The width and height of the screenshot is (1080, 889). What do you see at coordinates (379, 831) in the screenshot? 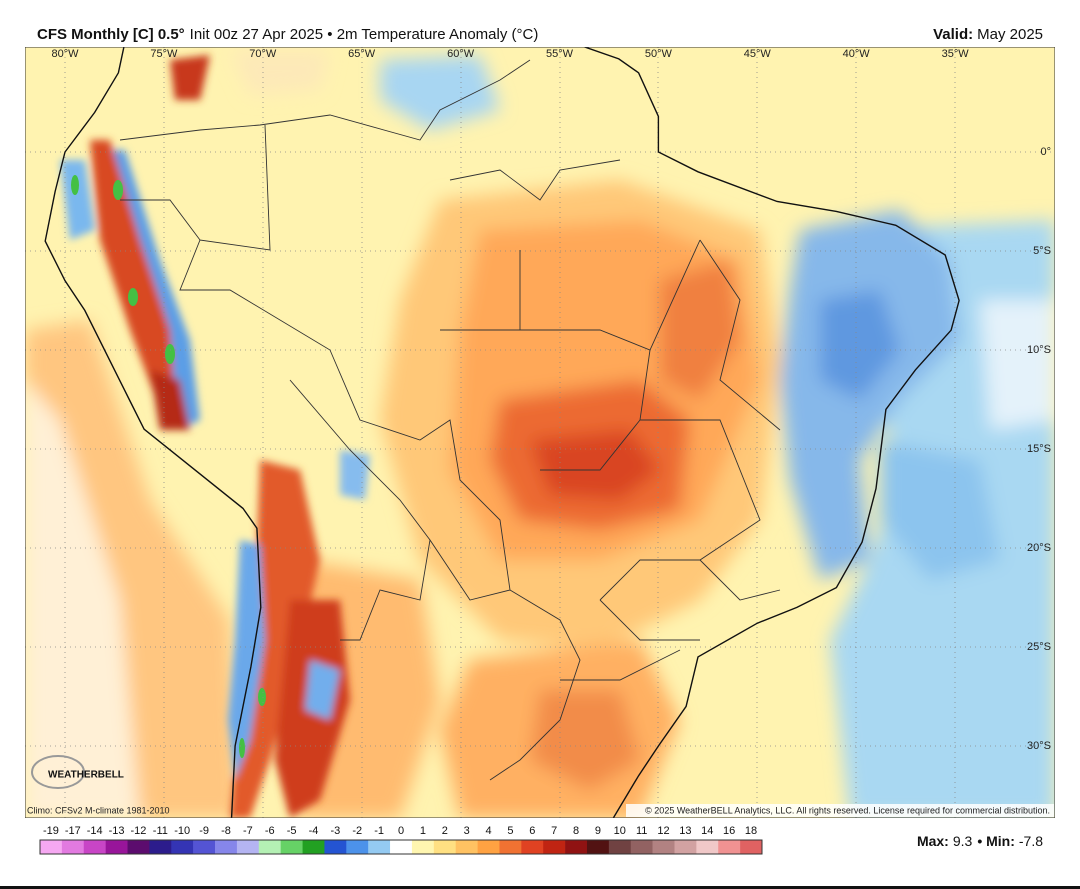
I see `colorbar-label: -1` at bounding box center [379, 831].